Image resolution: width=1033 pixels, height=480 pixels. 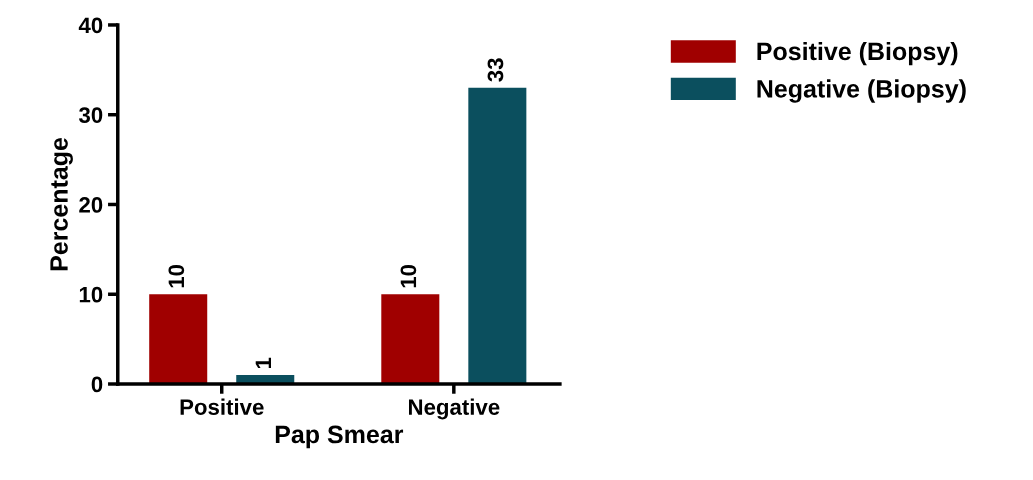 What do you see at coordinates (263, 363) in the screenshot?
I see `data-label: 1` at bounding box center [263, 363].